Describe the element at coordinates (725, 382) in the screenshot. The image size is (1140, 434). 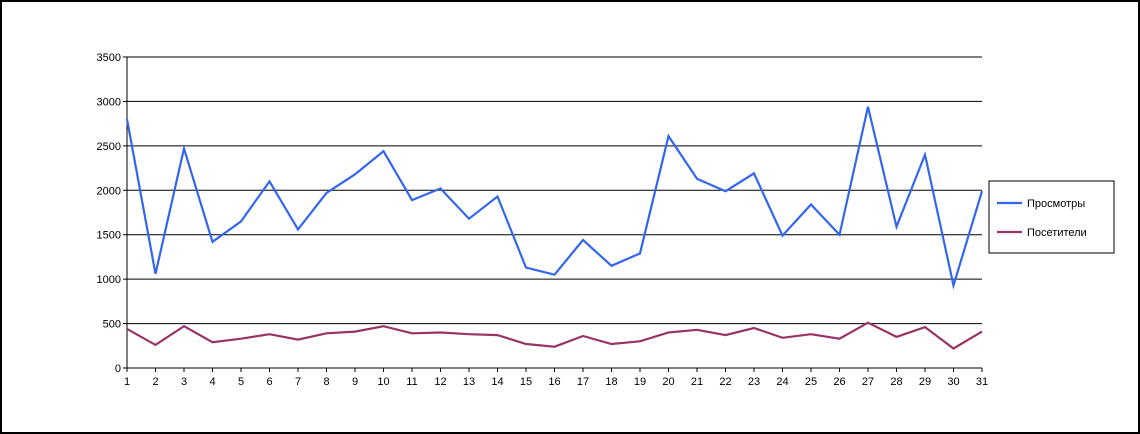
I see `x-tick-label: 22` at that location.